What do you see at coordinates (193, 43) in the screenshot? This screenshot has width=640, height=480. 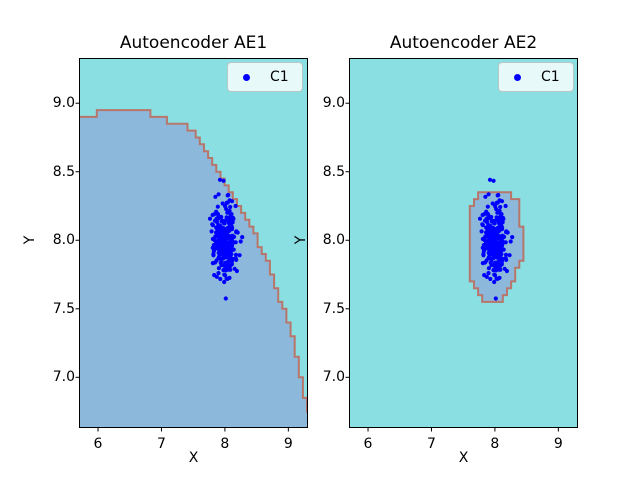 I see `plot-title-ae1: Autoencoder AE1` at bounding box center [193, 43].